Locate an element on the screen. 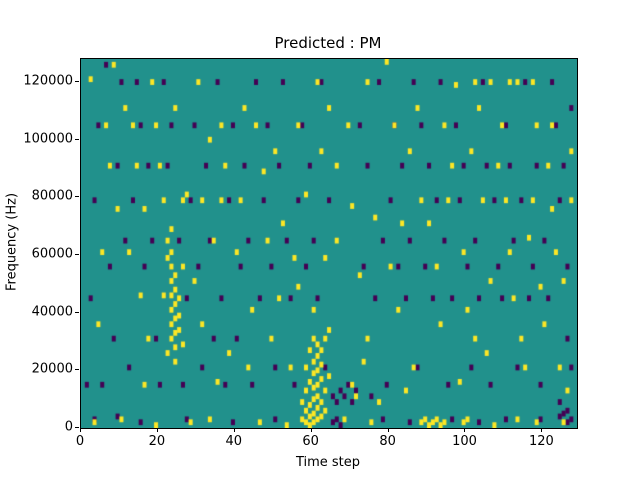 The image size is (640, 480). y-tick-label: 120000 is located at coordinates (48, 81).